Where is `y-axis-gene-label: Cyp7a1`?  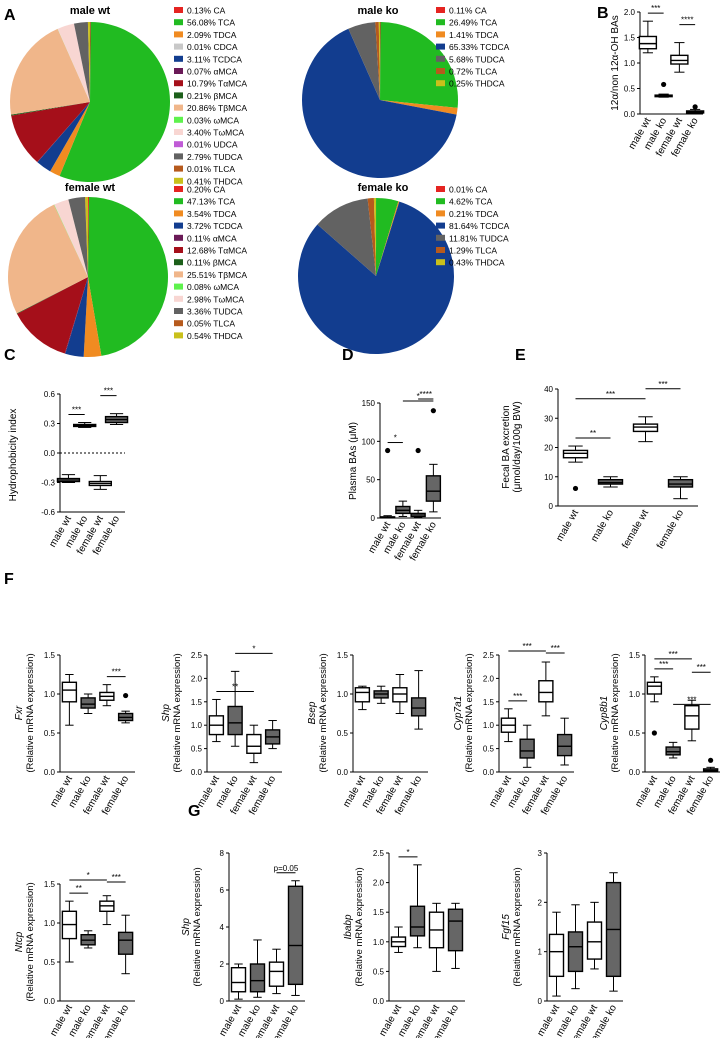
y-axis-gene-label: Cyp7a1 is located at coordinates (458, 713).